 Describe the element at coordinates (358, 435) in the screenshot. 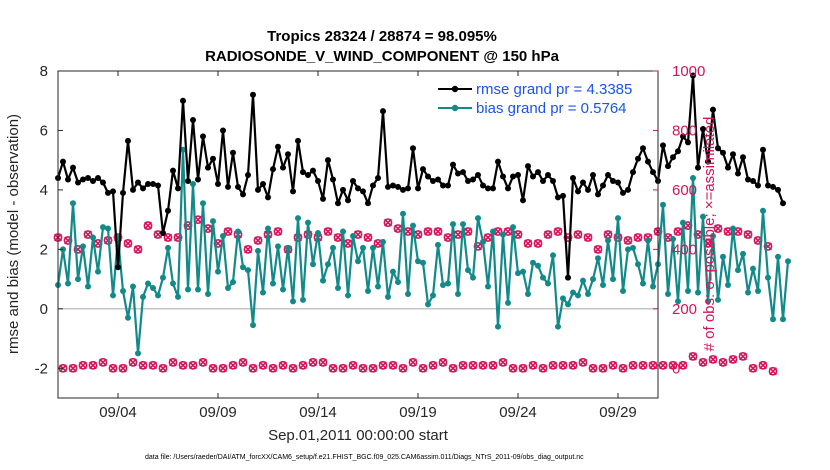

I see `x-axis-label: Sep.01,2011 00:00:00 start` at that location.